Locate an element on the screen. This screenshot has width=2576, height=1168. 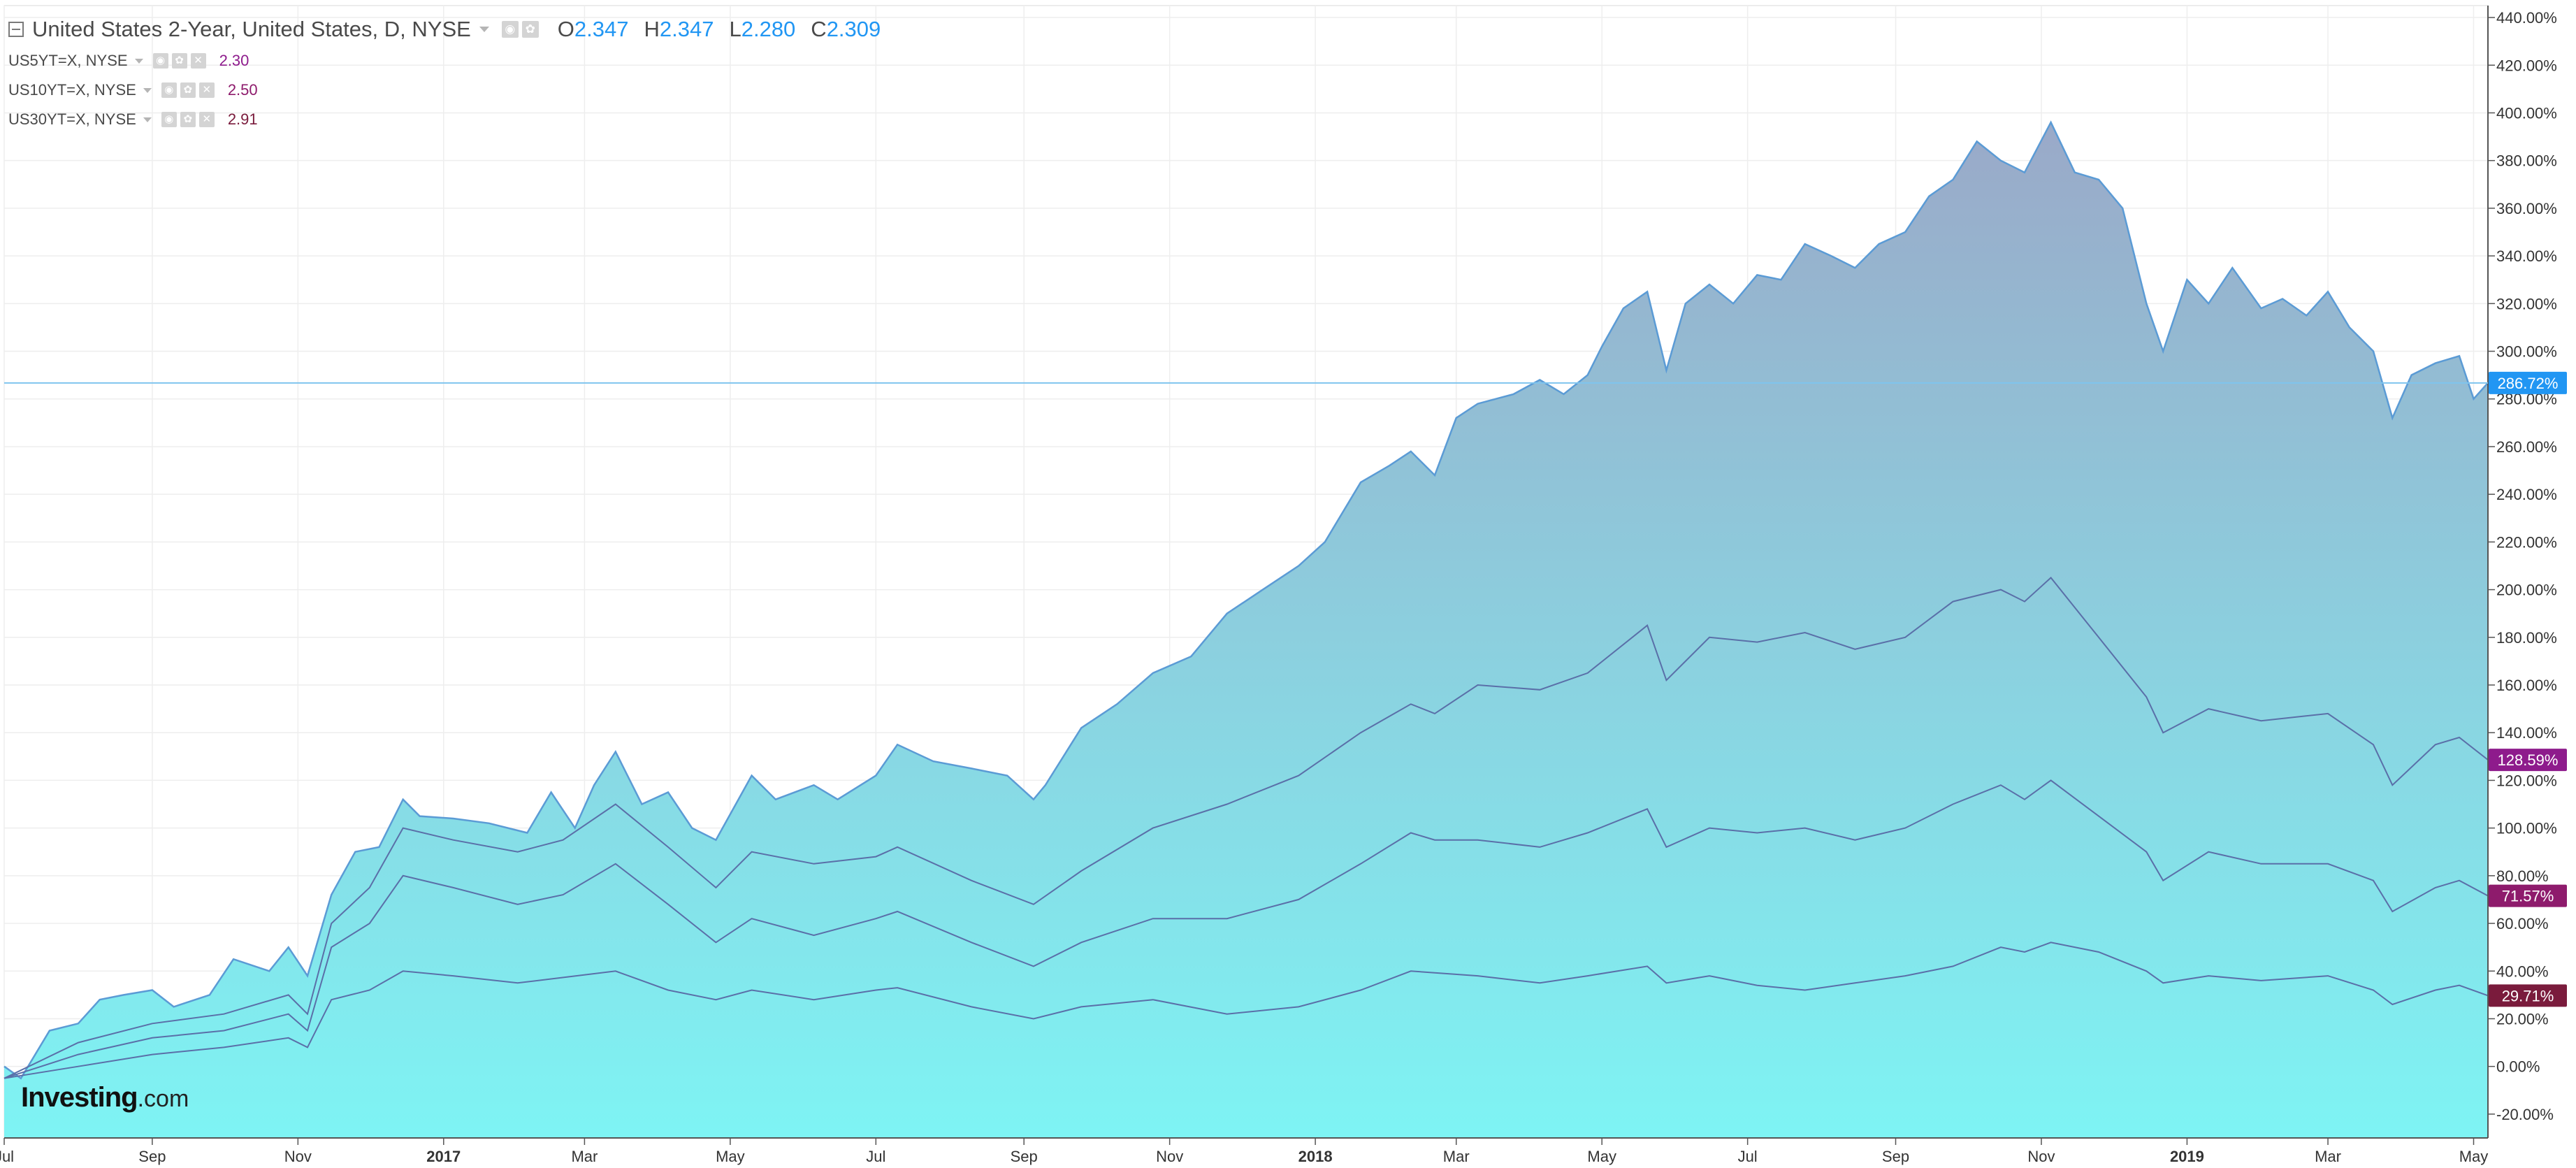
open-key: O is located at coordinates (565, 29).